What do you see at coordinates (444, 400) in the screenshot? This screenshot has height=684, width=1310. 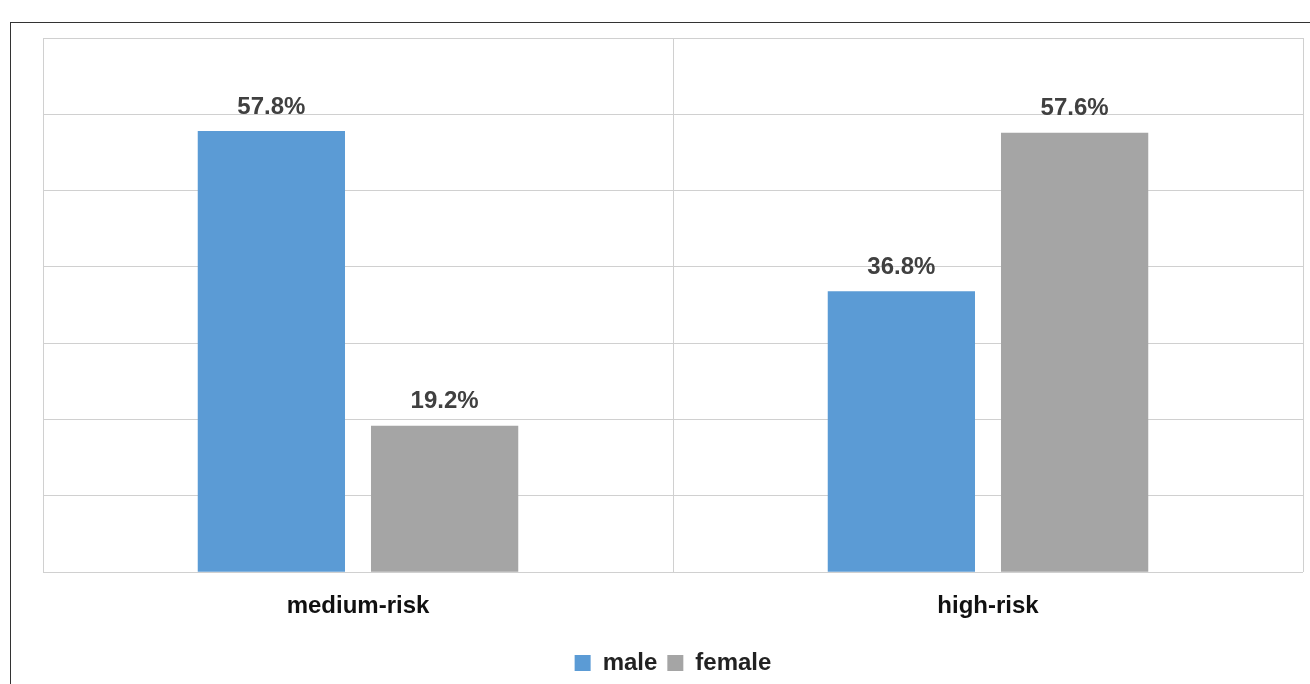 I see `data-label: 19.2%` at bounding box center [444, 400].